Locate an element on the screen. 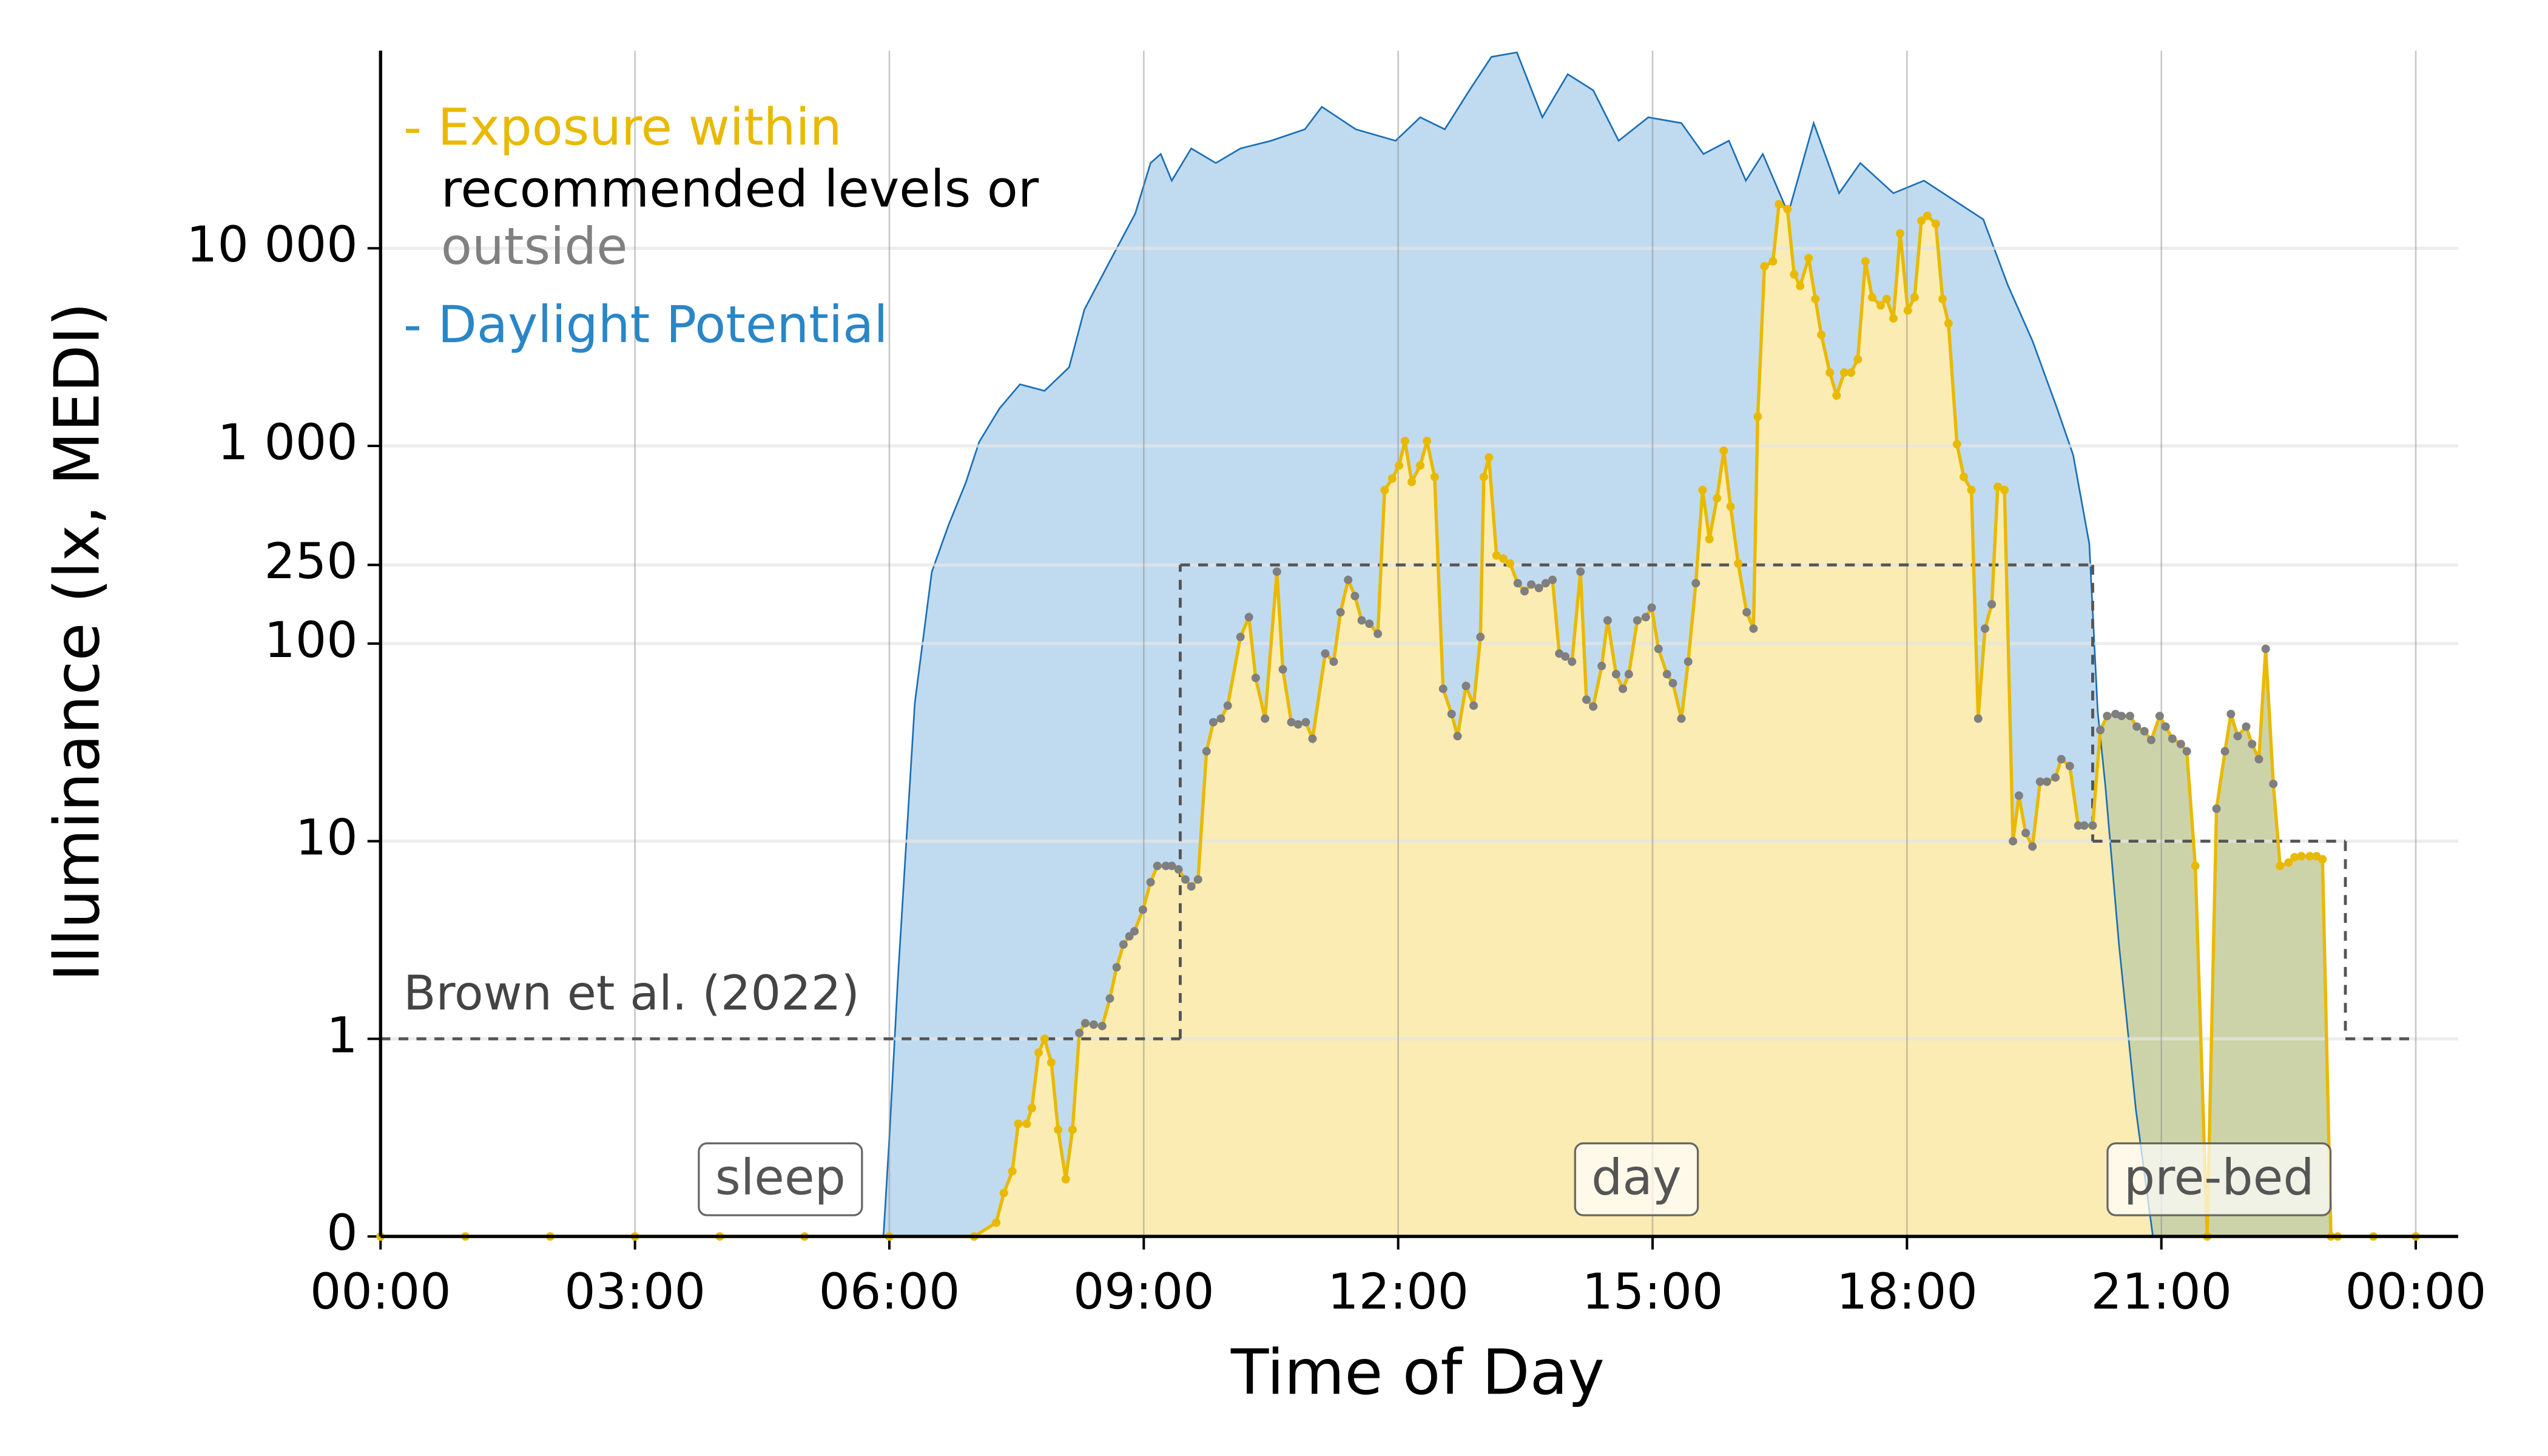  x-tick-label: 00:00 is located at coordinates (380, 1292).